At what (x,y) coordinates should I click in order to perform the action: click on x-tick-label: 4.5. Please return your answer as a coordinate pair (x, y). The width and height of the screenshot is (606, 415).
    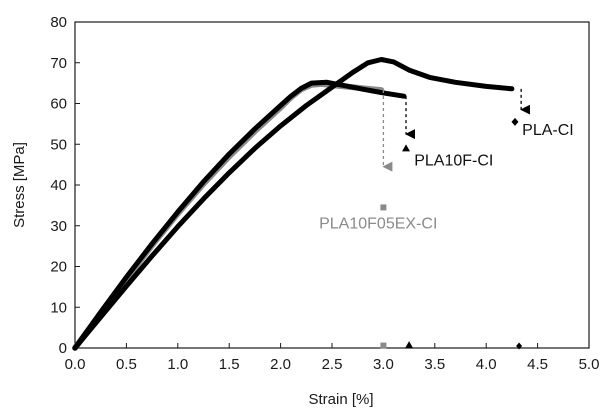
    Looking at the image, I should click on (537, 364).